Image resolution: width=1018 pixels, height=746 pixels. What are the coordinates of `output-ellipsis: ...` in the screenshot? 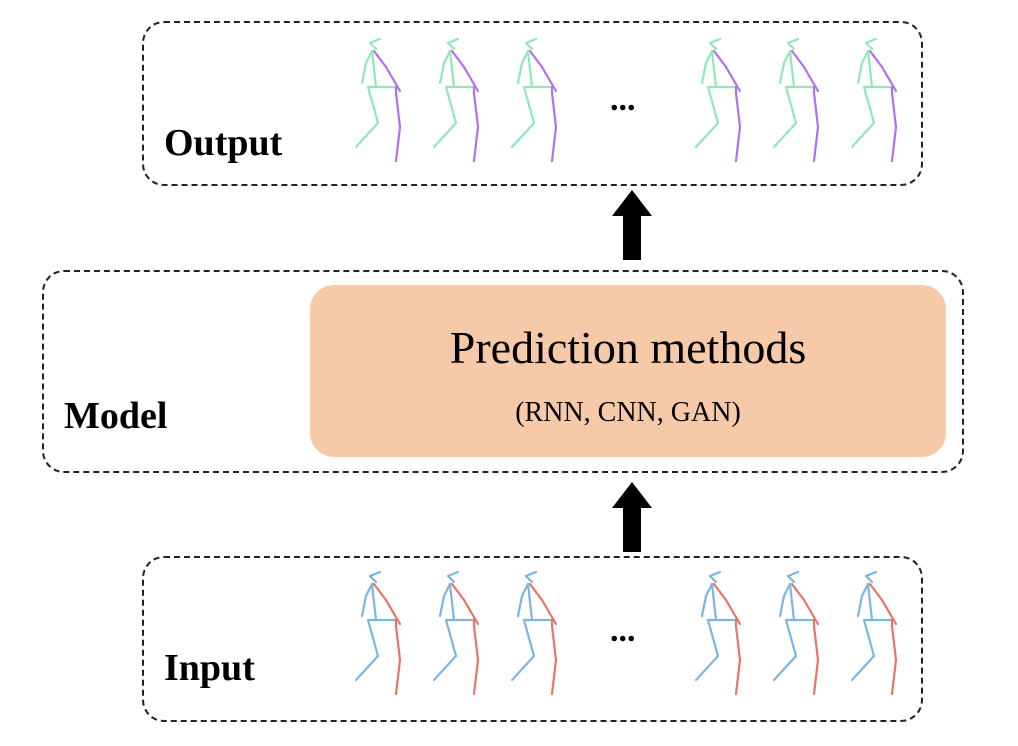 It's located at (623, 99).